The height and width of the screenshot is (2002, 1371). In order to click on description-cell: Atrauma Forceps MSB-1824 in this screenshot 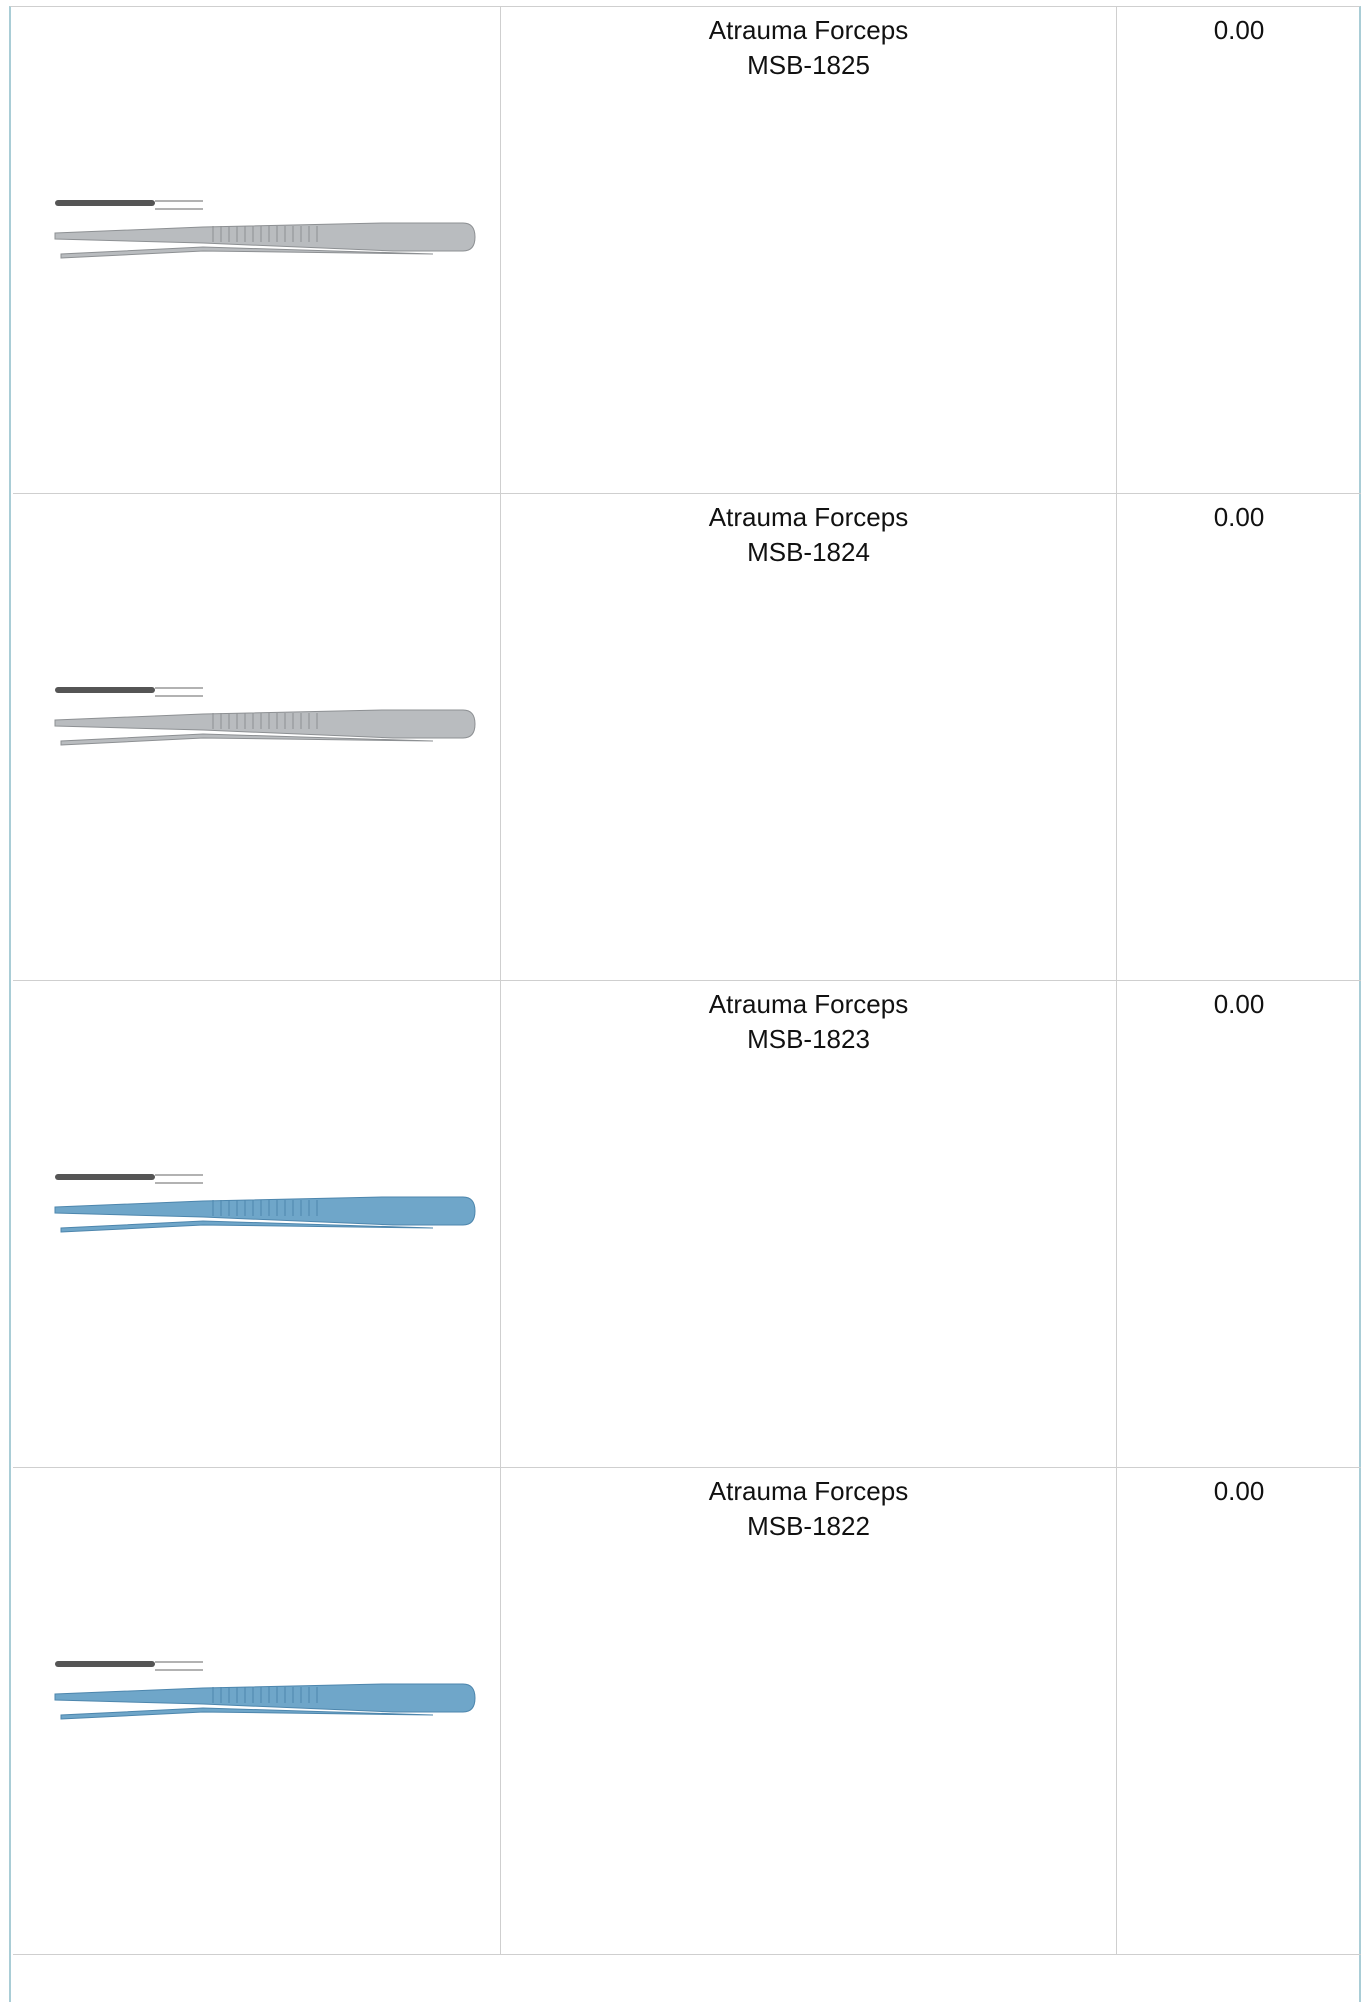, I will do `click(809, 737)`.